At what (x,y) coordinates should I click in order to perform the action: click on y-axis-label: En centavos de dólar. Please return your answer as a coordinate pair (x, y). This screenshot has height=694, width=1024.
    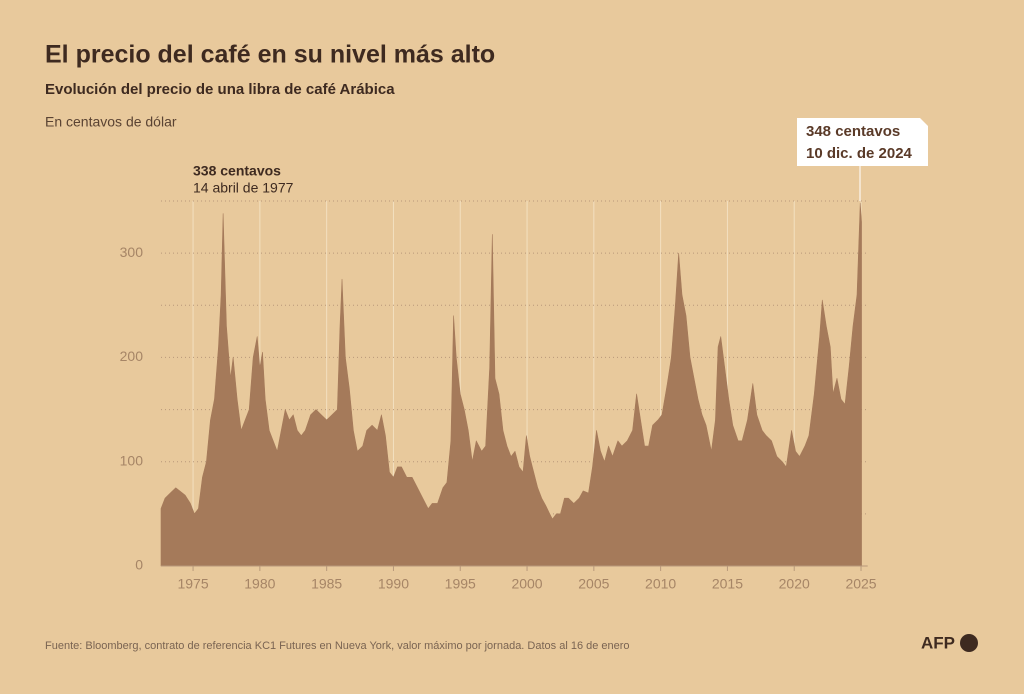
    Looking at the image, I should click on (111, 122).